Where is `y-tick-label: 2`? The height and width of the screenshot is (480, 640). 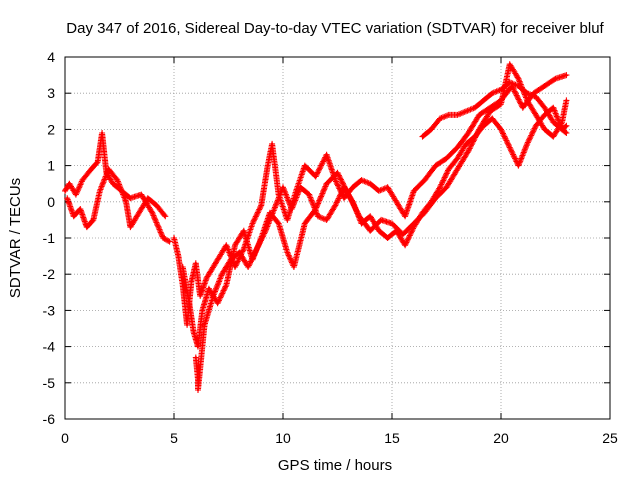 y-tick-label: 2 is located at coordinates (51, 129).